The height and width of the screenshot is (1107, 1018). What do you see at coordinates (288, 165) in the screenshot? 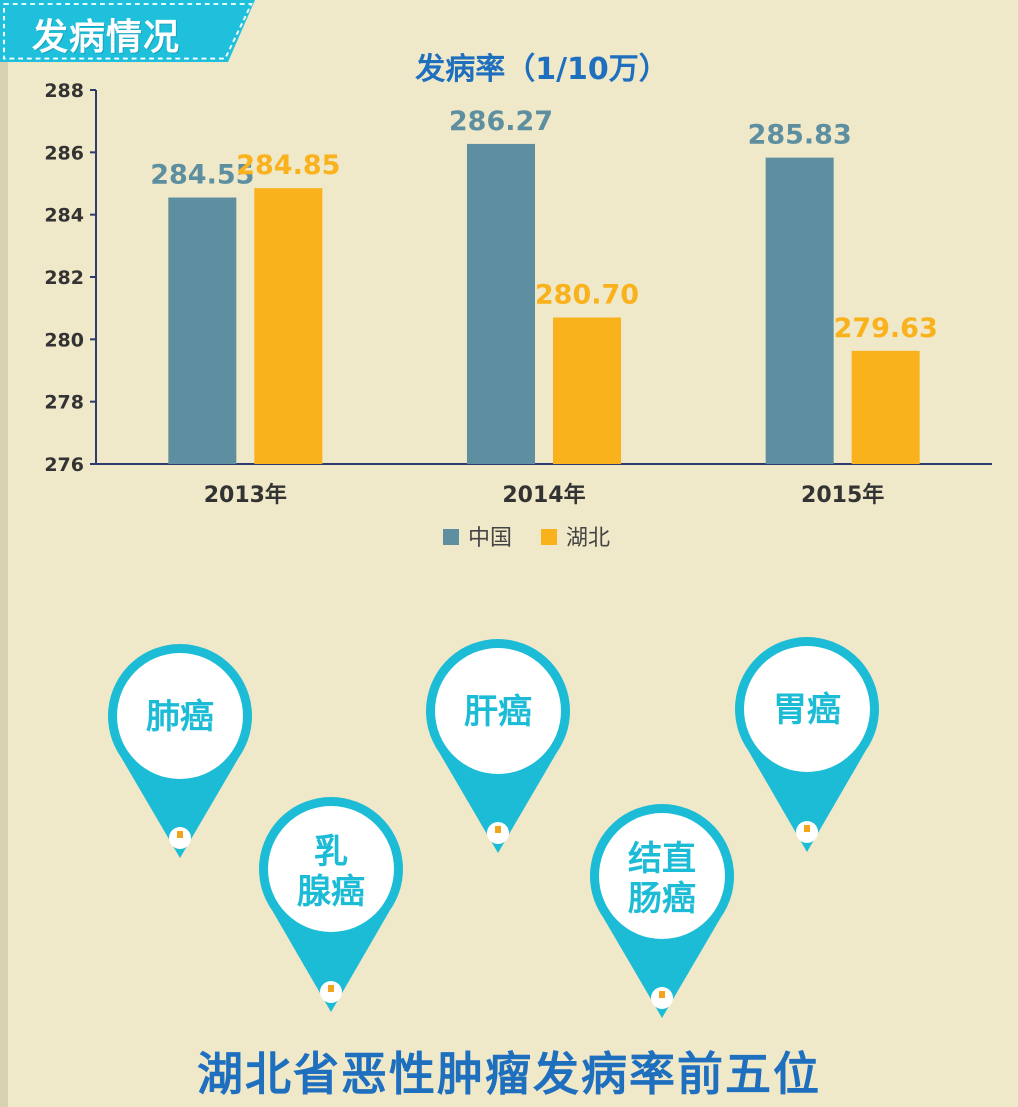
I see `data-label: 284.85` at bounding box center [288, 165].